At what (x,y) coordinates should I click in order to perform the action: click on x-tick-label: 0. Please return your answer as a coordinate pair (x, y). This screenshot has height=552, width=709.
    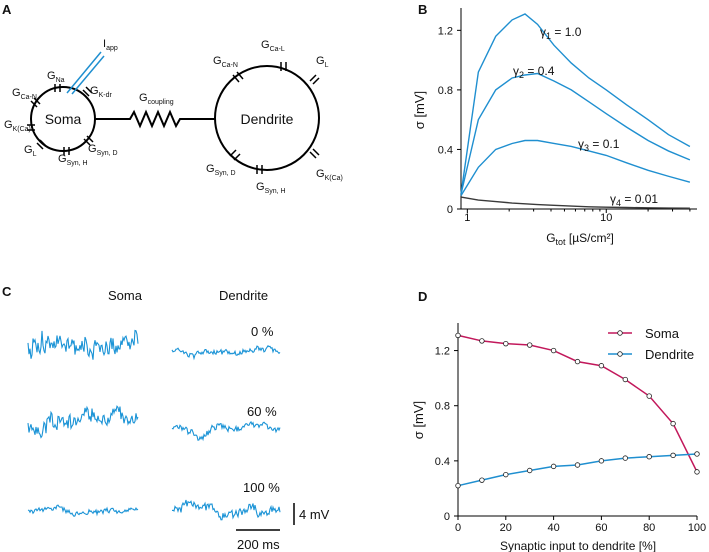
    Looking at the image, I should click on (458, 528).